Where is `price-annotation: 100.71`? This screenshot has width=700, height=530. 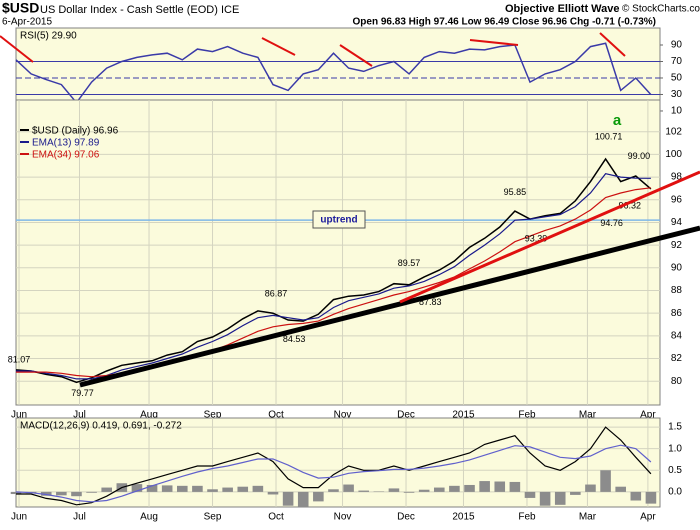 price-annotation: 100.71 is located at coordinates (609, 137).